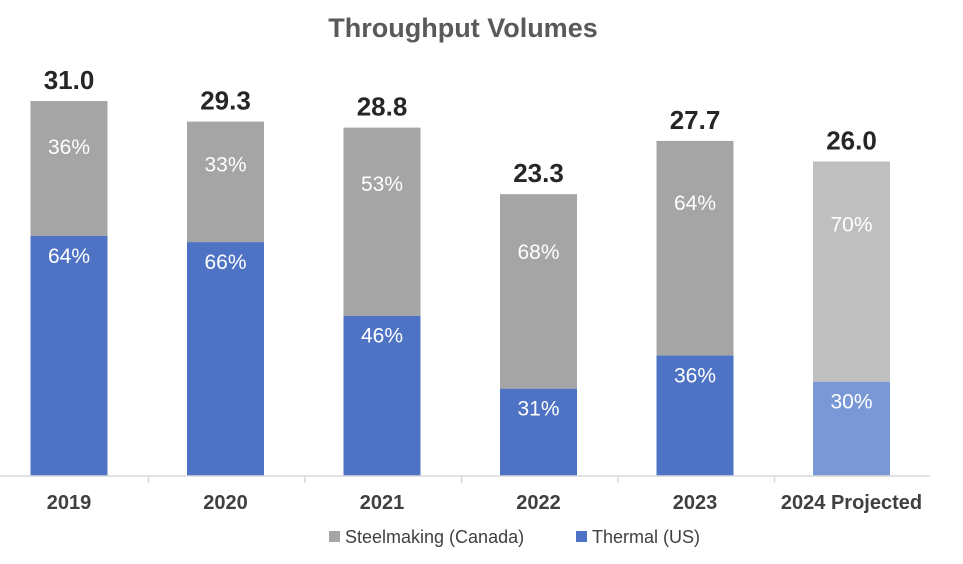 This screenshot has width=963, height=564. What do you see at coordinates (69, 80) in the screenshot?
I see `label-total: 31.0` at bounding box center [69, 80].